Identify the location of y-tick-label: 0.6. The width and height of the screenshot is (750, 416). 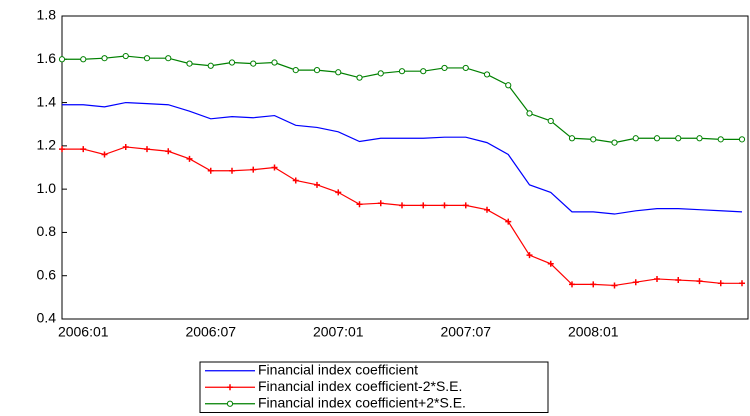
(47, 274).